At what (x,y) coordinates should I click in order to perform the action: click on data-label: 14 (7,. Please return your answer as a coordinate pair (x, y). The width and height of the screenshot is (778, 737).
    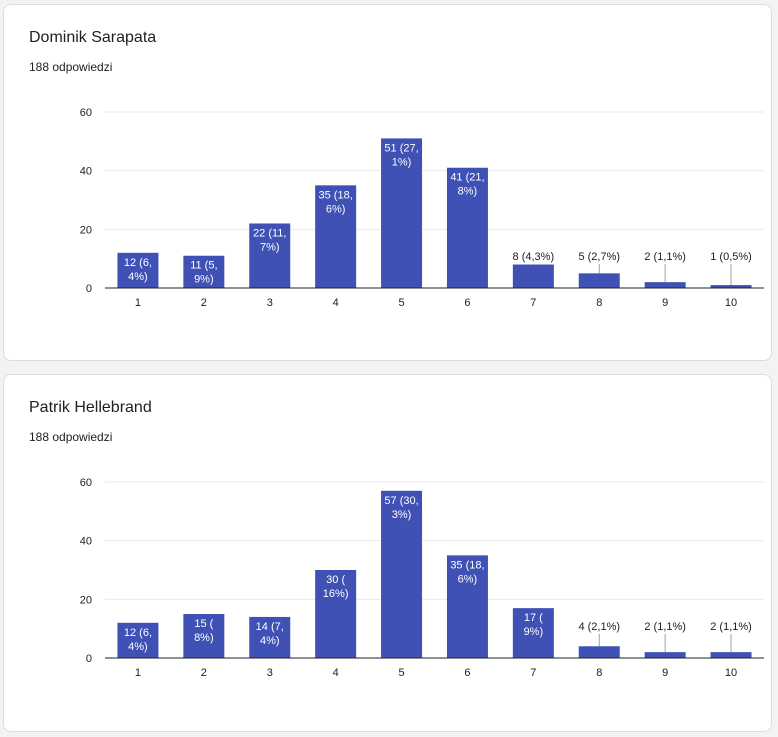
    Looking at the image, I should click on (270, 627).